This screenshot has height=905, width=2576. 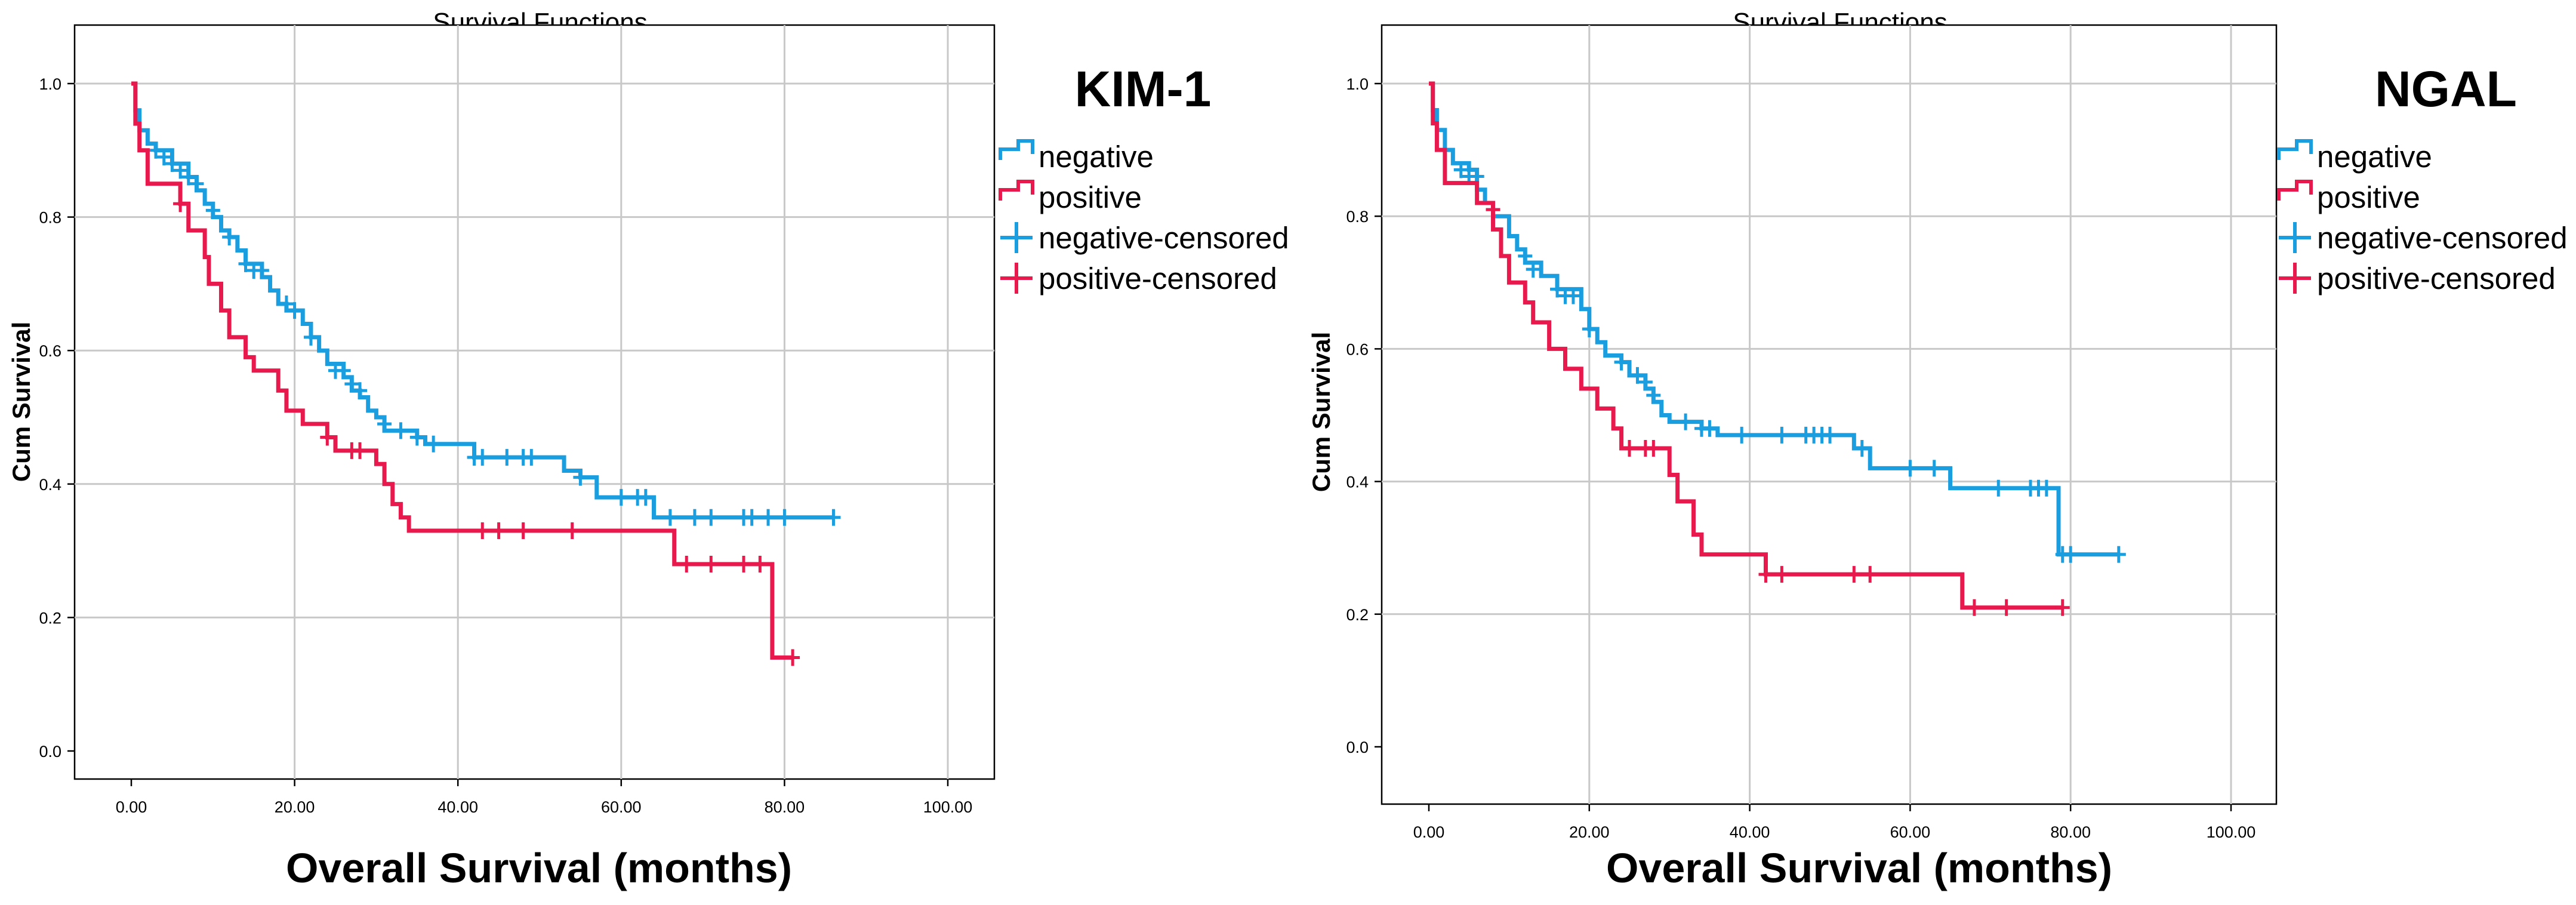 What do you see at coordinates (1143, 89) in the screenshot?
I see `panel-label: KIM-1` at bounding box center [1143, 89].